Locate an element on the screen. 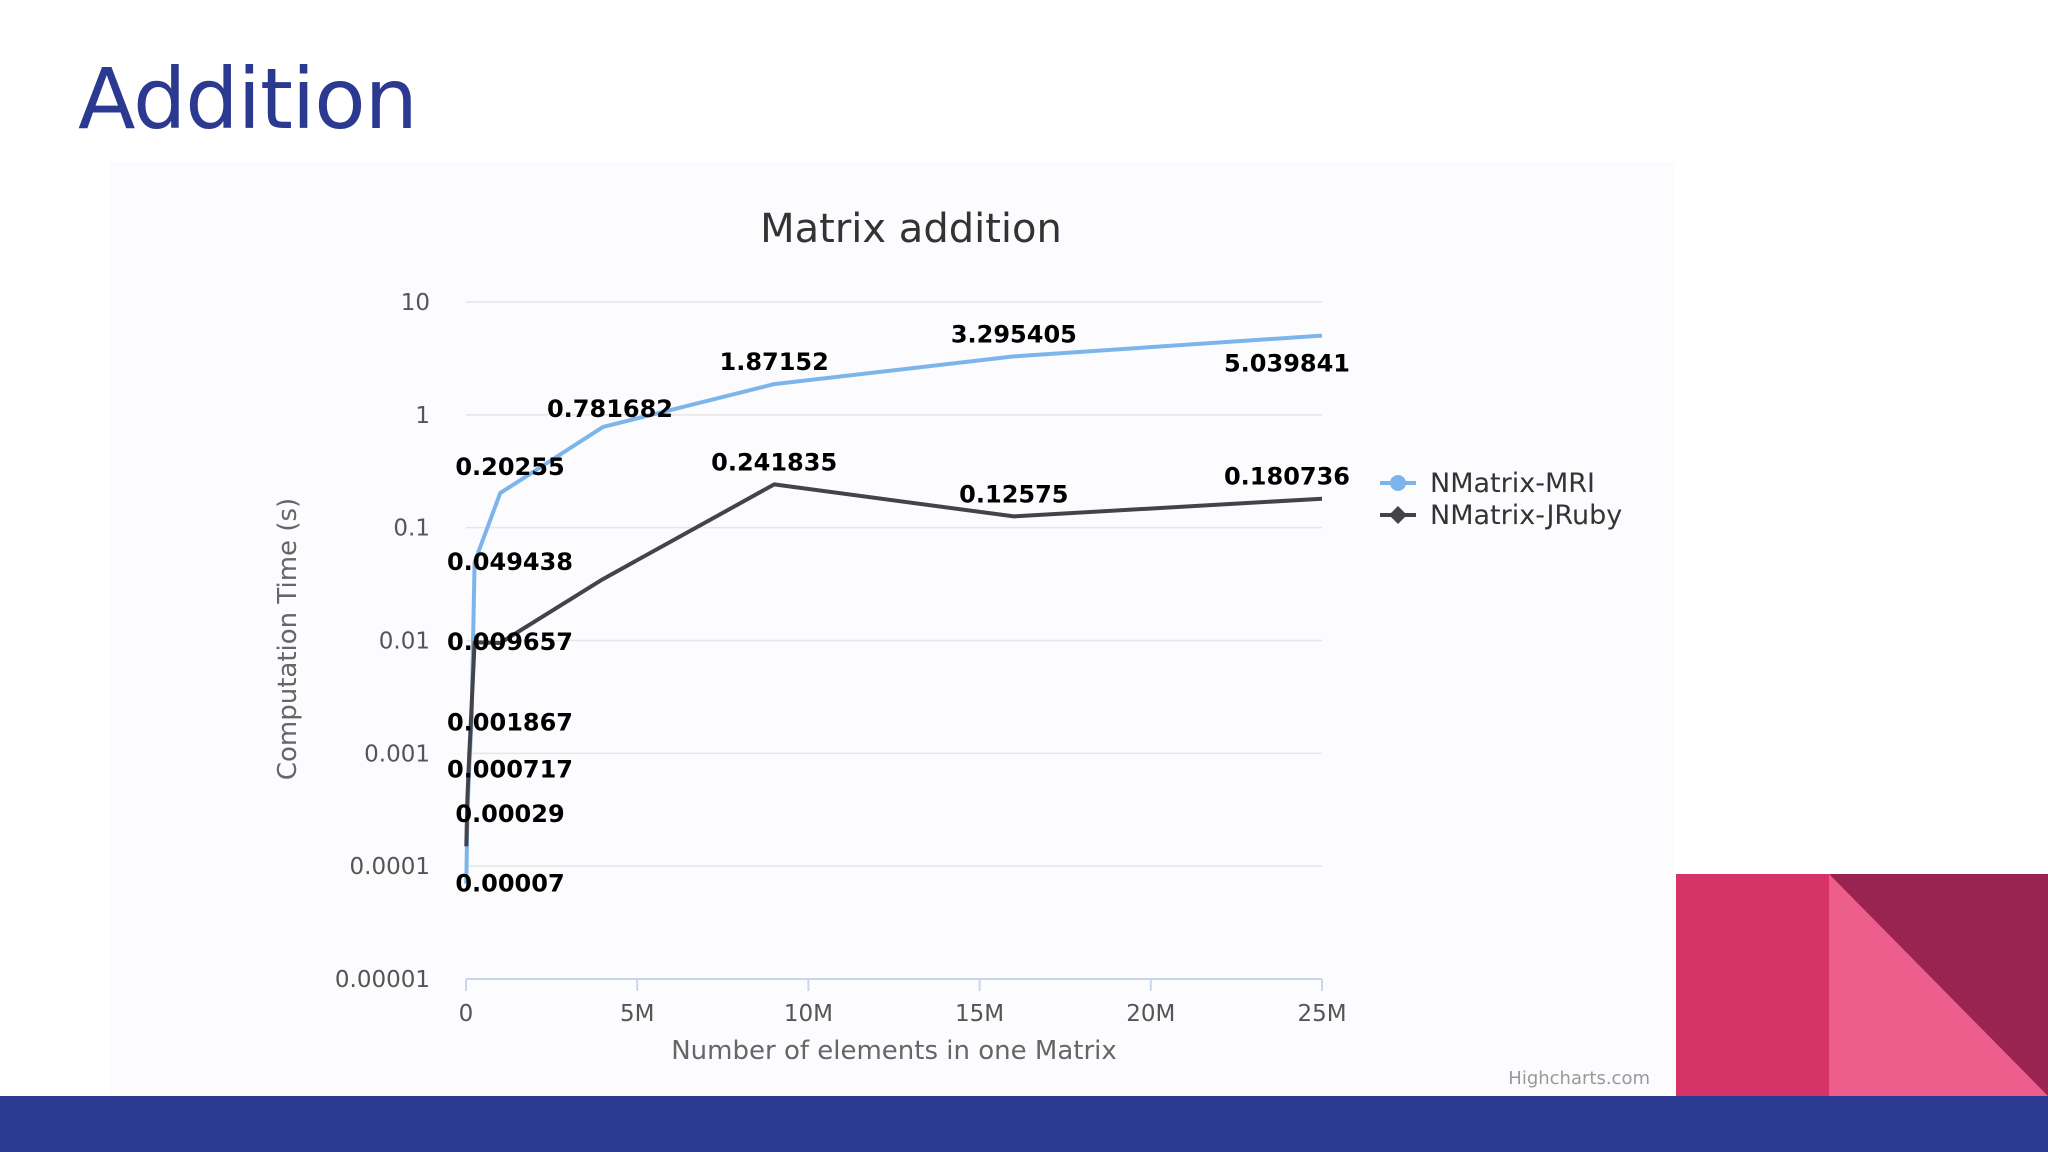 The image size is (2048, 1152). x-tick-label: 5M is located at coordinates (637, 1014).